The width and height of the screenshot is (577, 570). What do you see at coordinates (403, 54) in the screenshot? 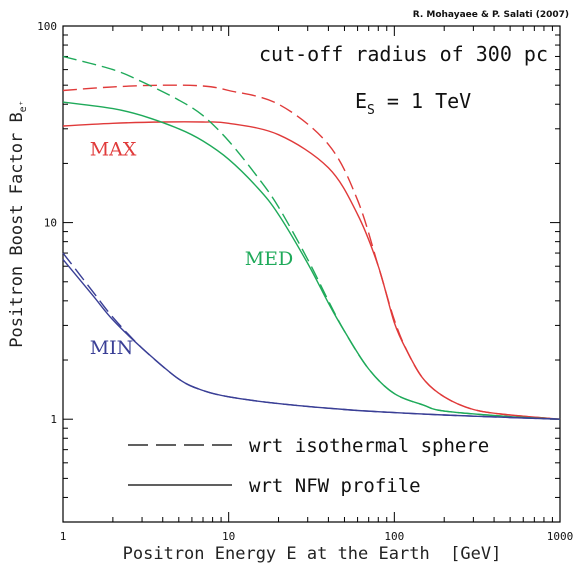
I see `cutoff-annotation: cut-off radius of 300 pc` at bounding box center [403, 54].